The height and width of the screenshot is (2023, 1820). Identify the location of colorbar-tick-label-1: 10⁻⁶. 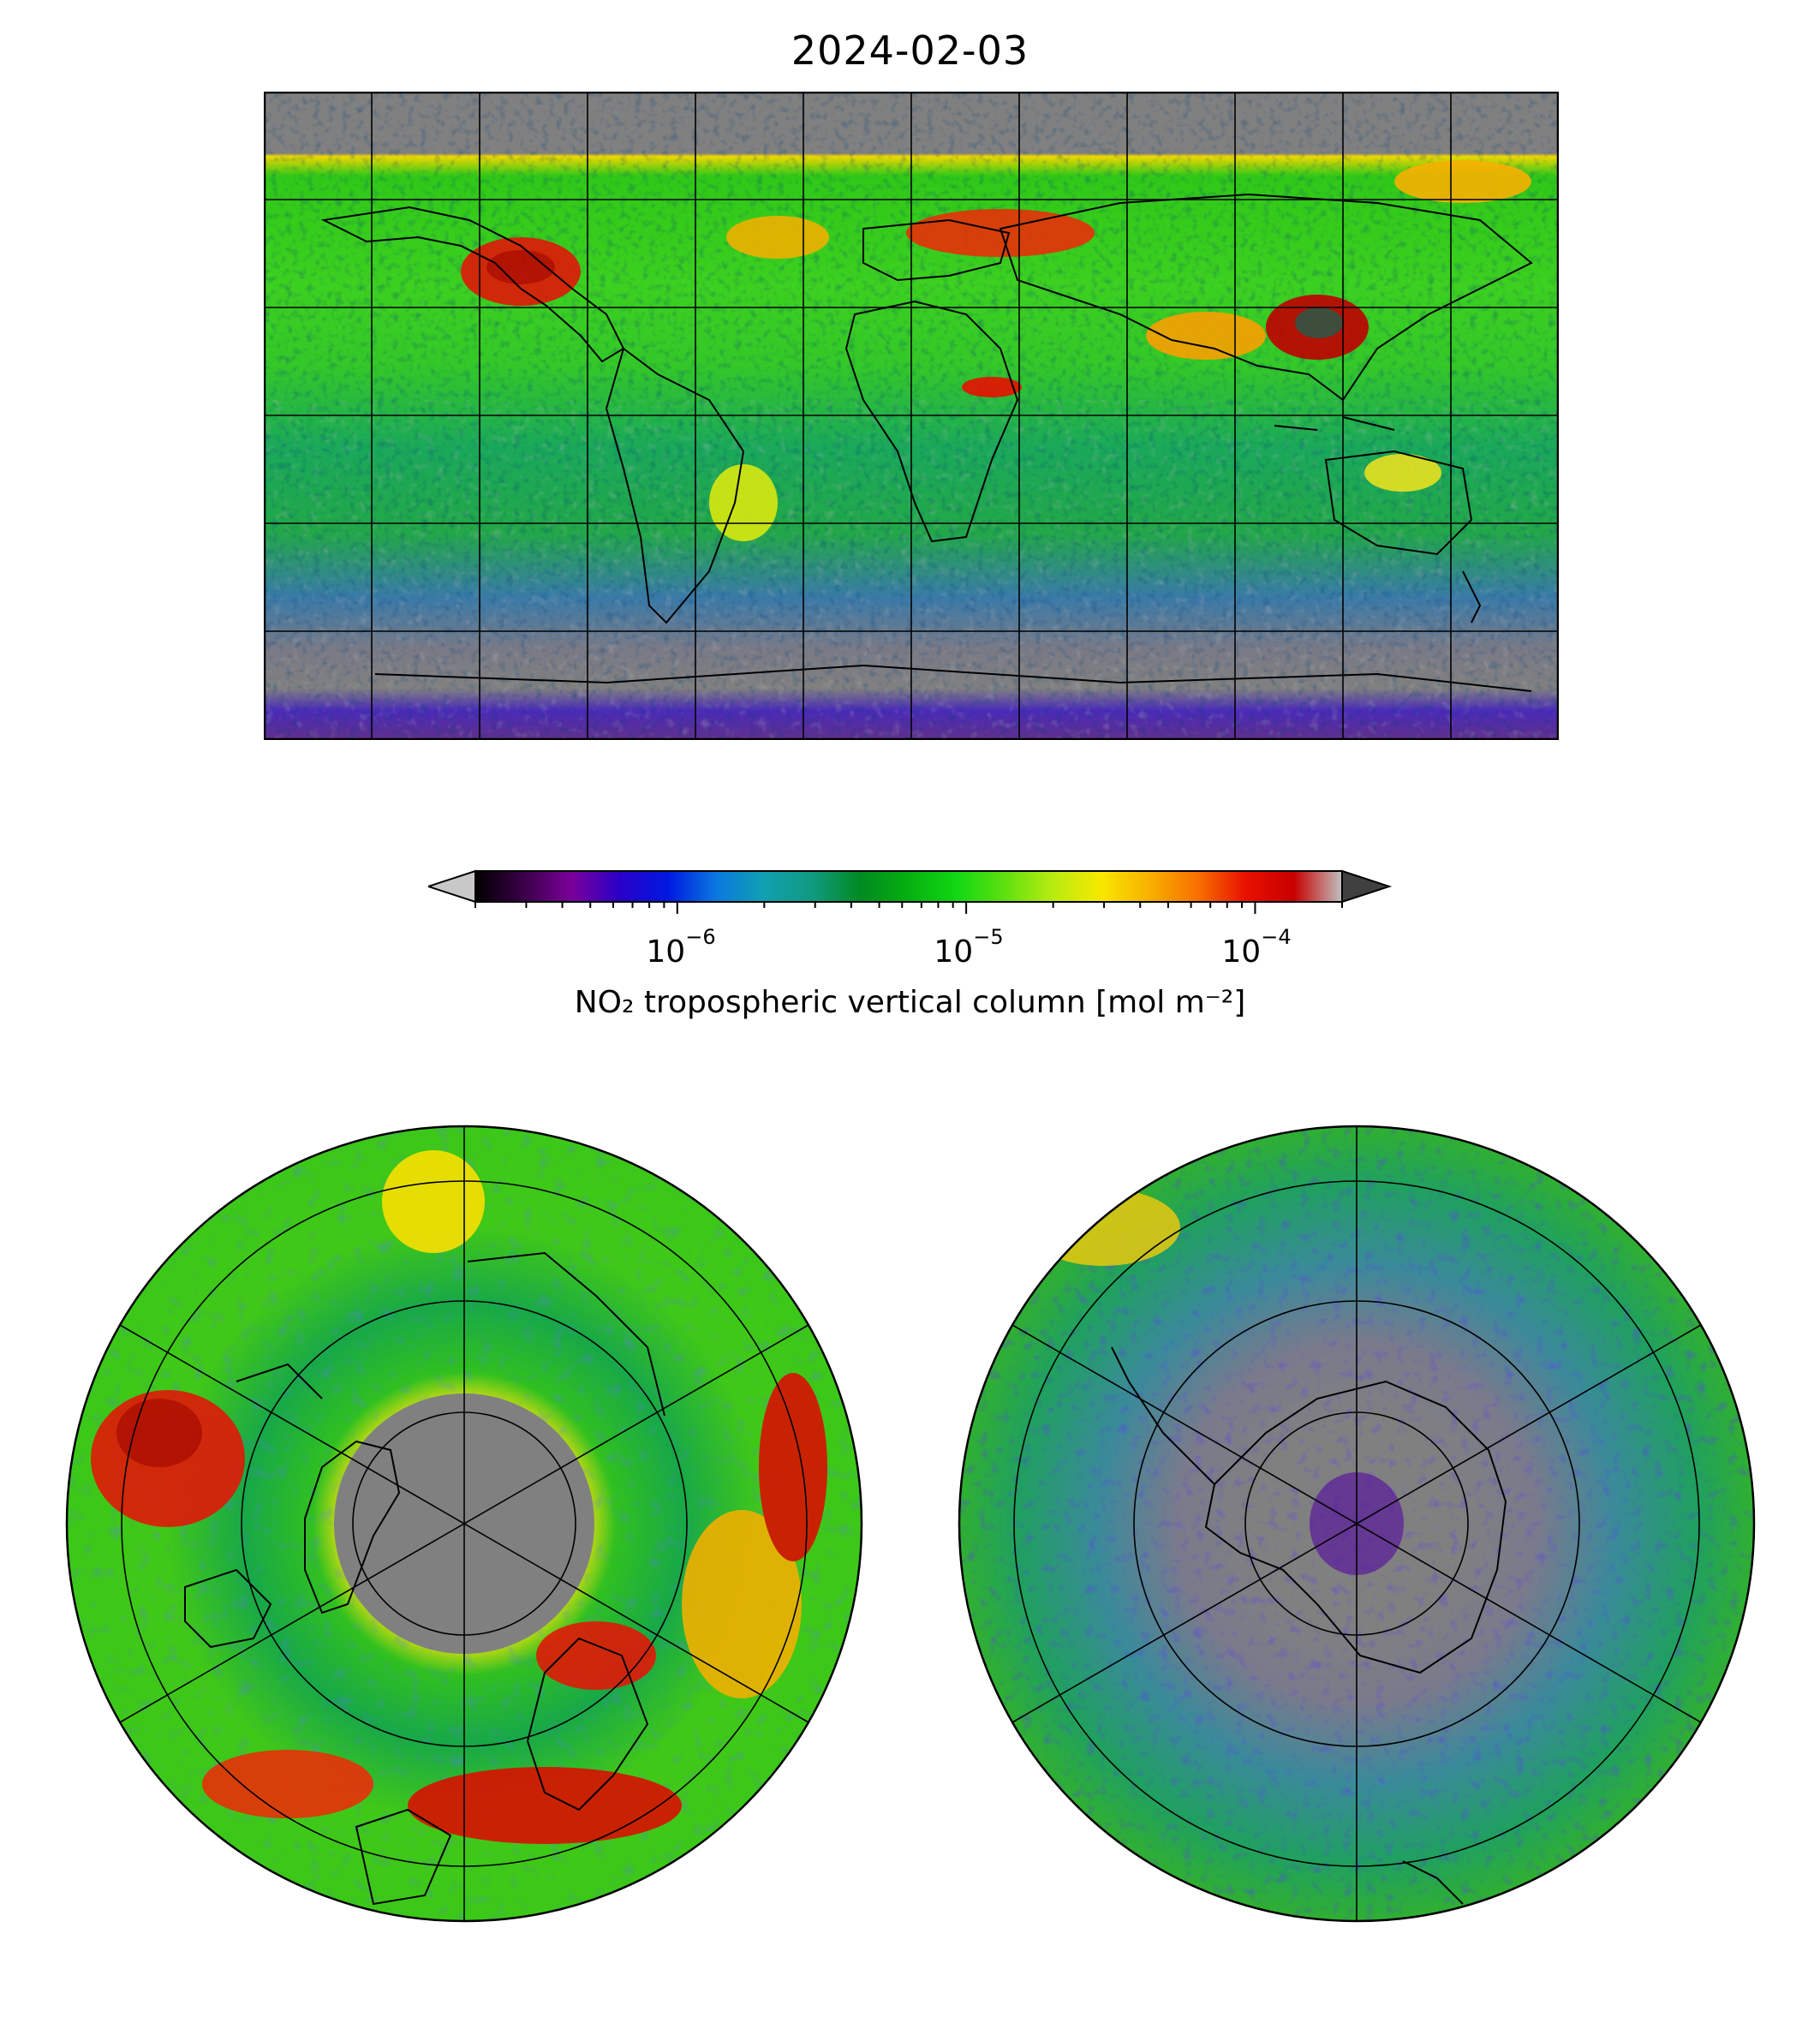
(681, 947).